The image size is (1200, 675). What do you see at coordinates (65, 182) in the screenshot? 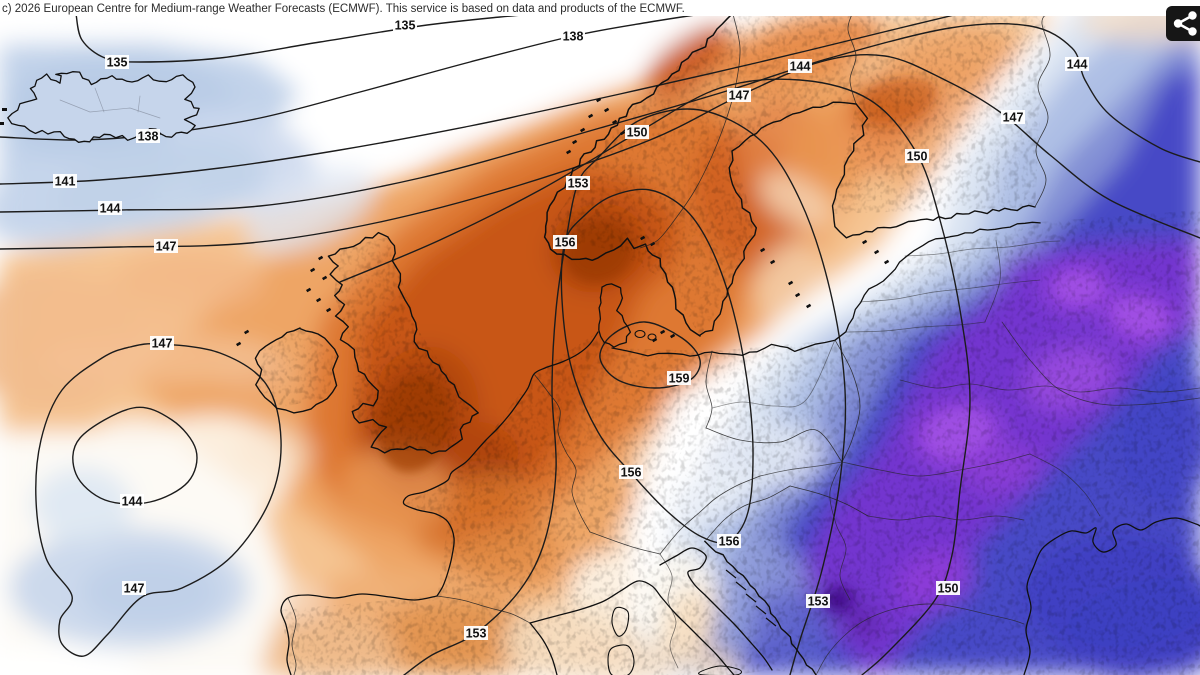
I see `svg-text: 141` at bounding box center [65, 182].